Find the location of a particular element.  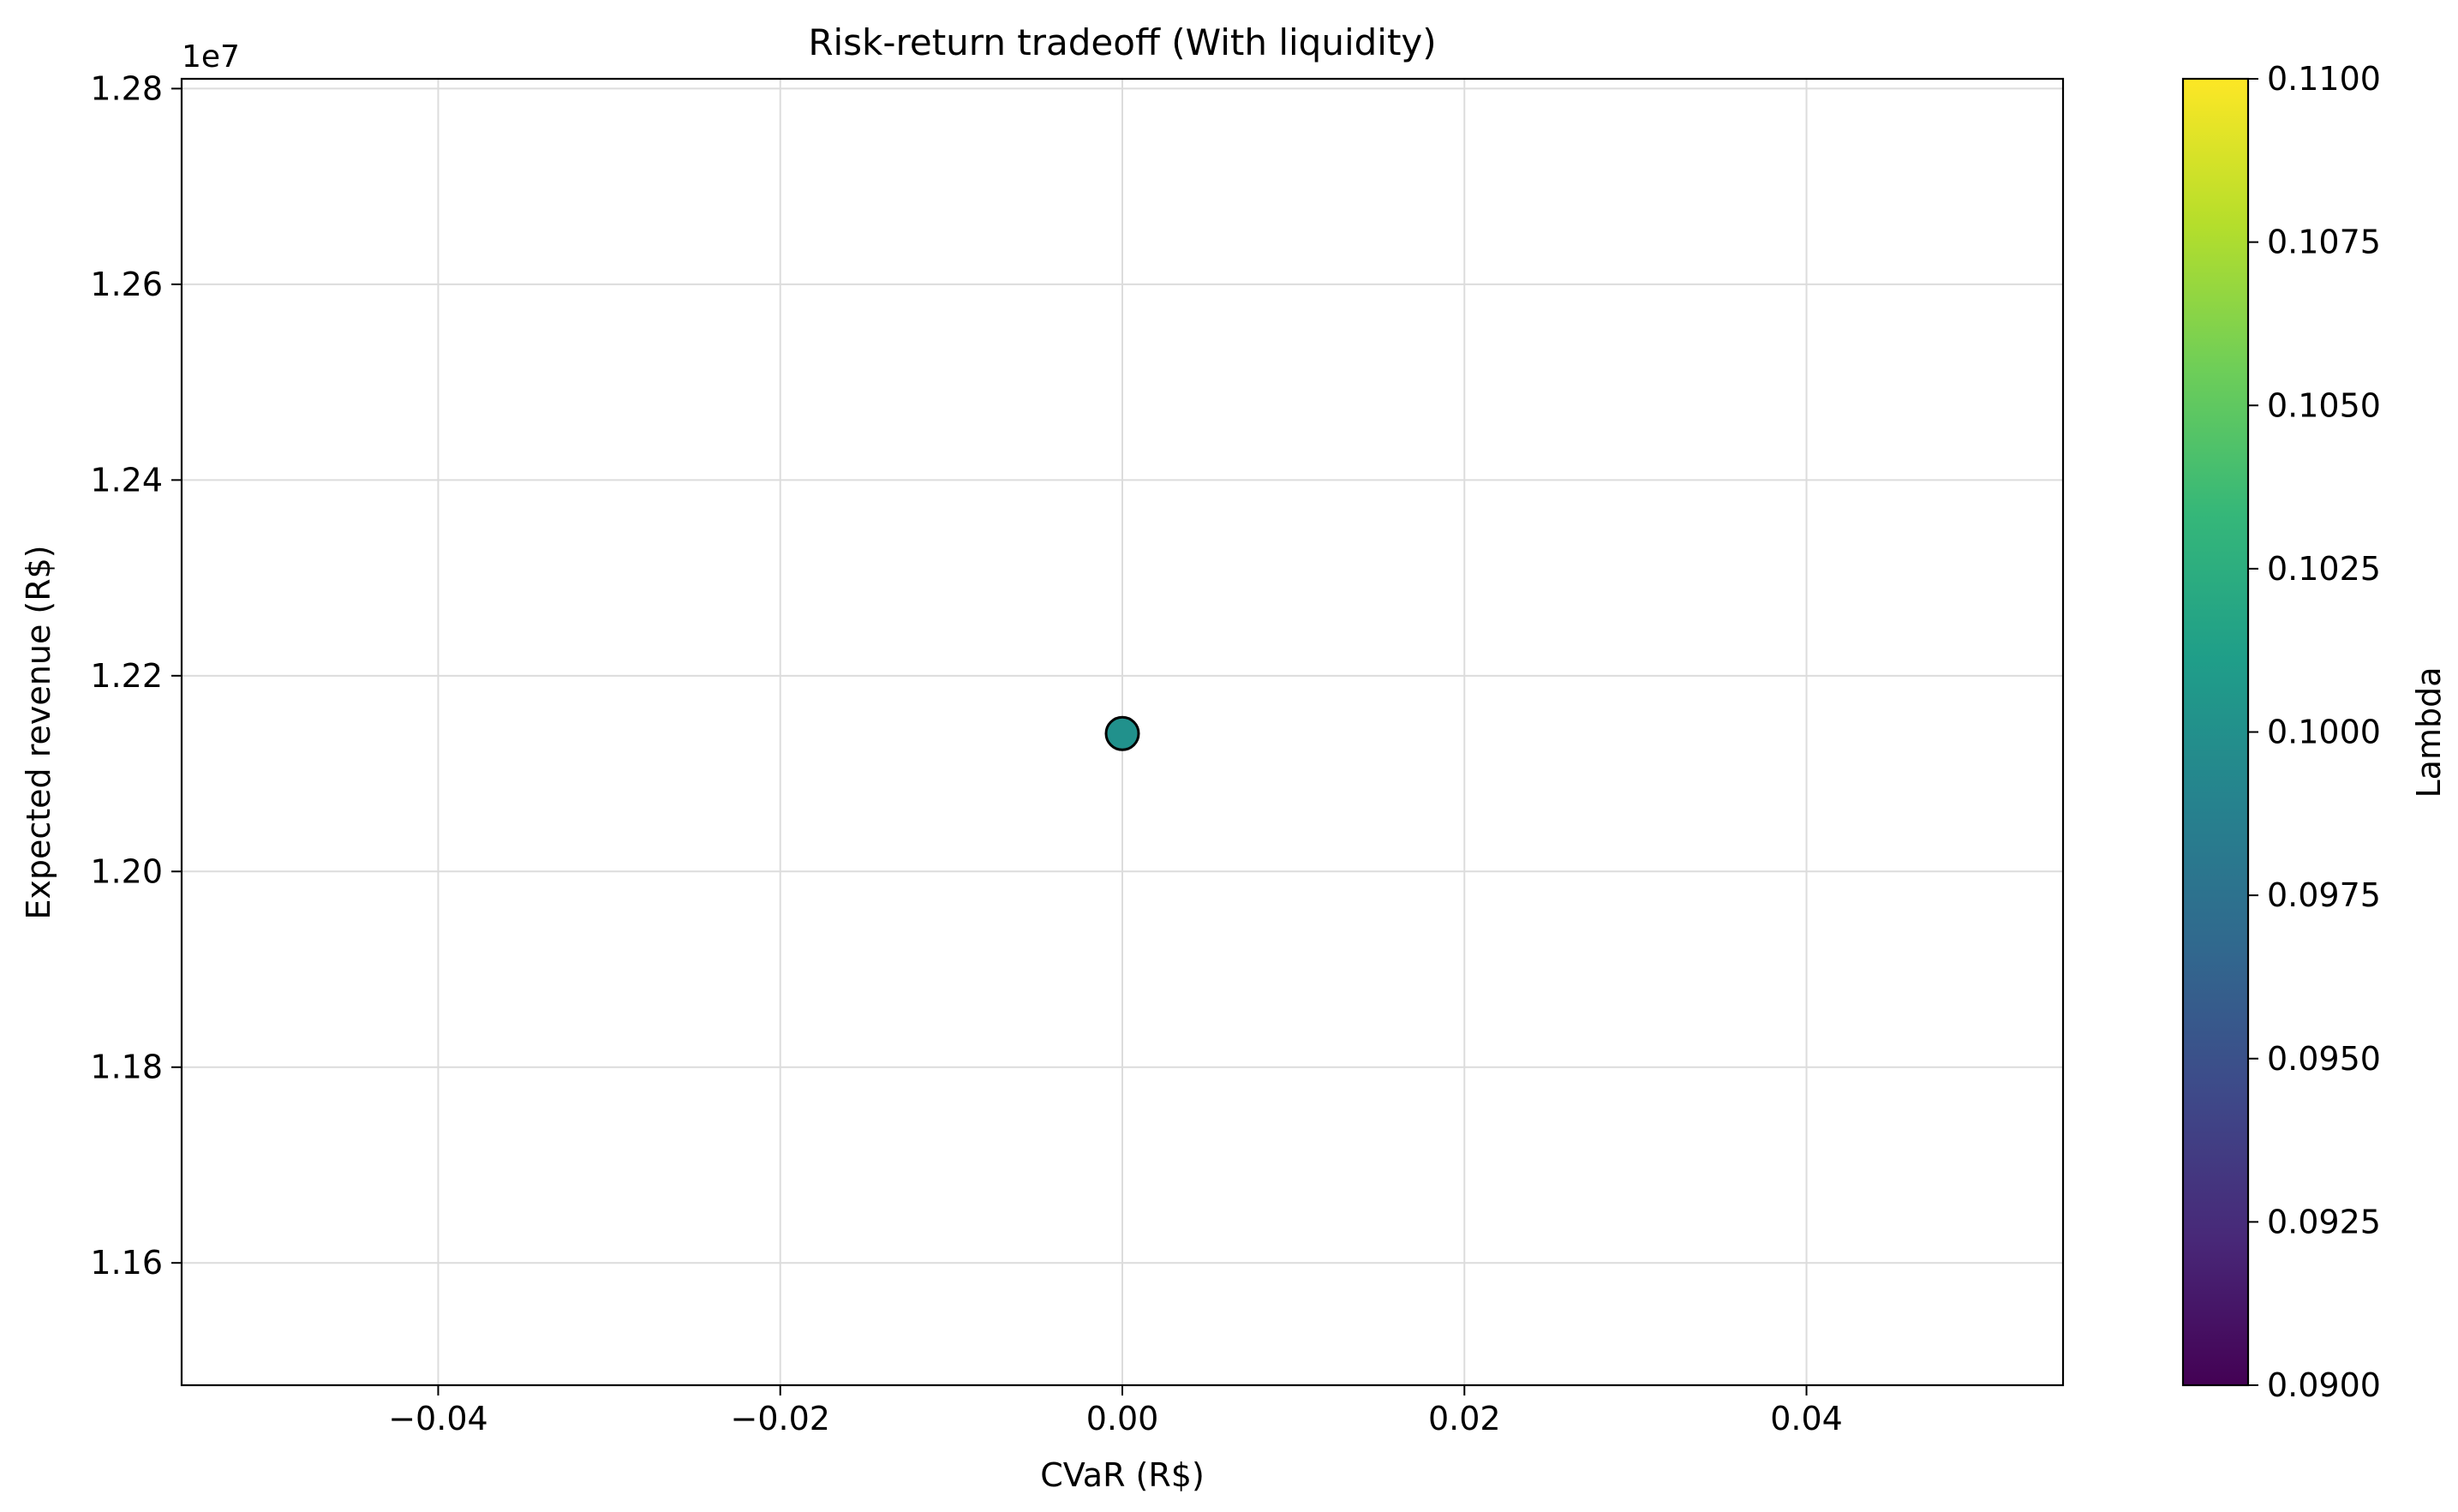

x-tick-label: −0.04 is located at coordinates (438, 1419).